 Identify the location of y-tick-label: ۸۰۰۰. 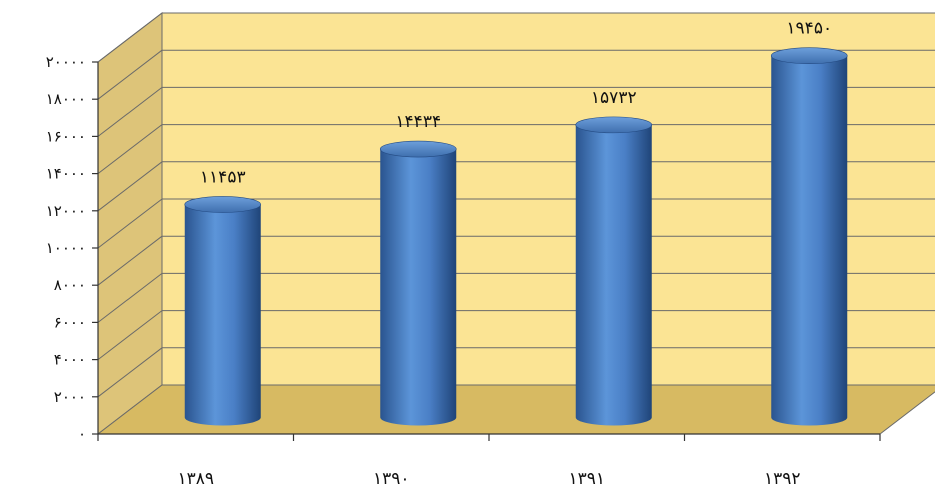
(70, 285).